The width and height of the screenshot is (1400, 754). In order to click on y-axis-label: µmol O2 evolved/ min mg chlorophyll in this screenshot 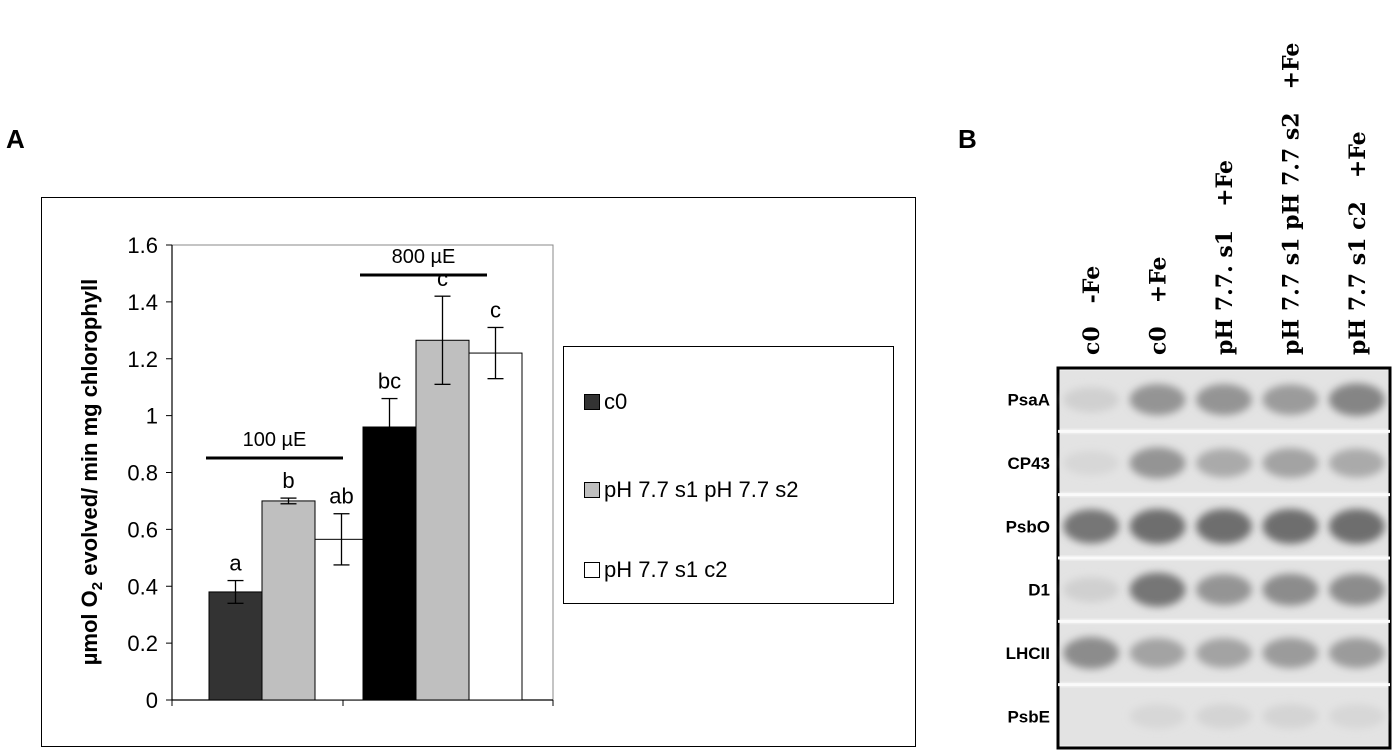, I will do `click(91, 472)`.